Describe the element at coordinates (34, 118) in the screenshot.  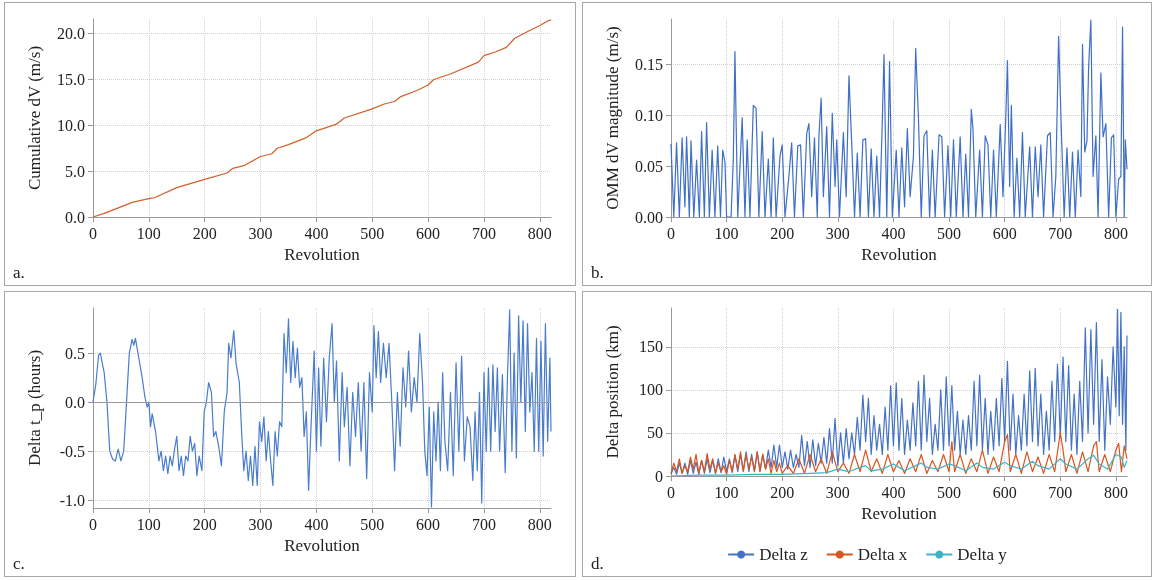
I see `y-axis-title: Cumulative dV (m/s)` at that location.